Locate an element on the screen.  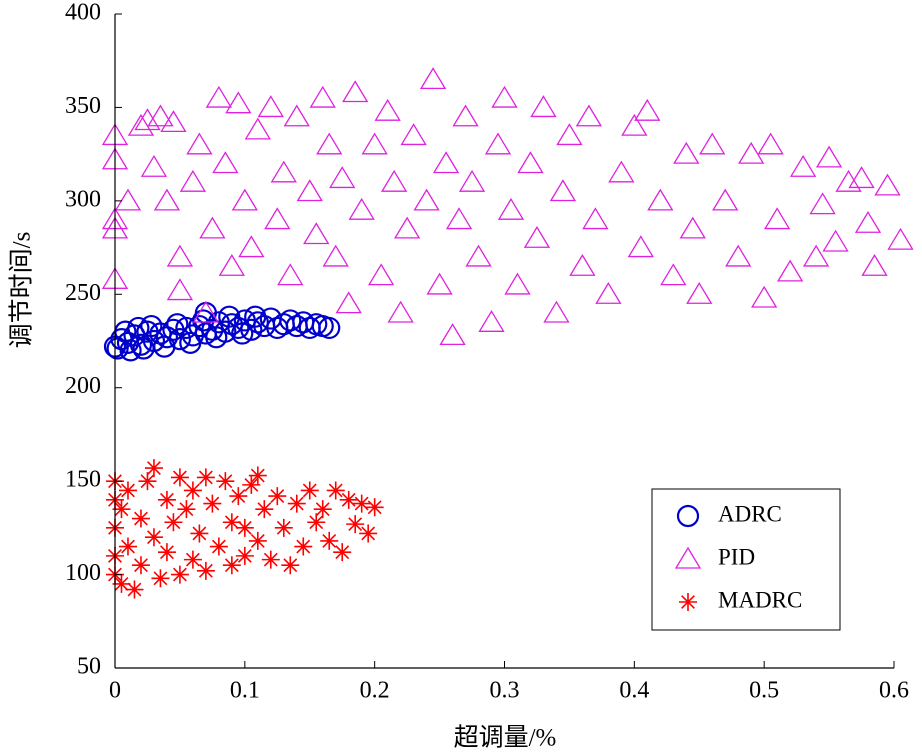
x-tick-label: 0.6 is located at coordinates (894, 691).